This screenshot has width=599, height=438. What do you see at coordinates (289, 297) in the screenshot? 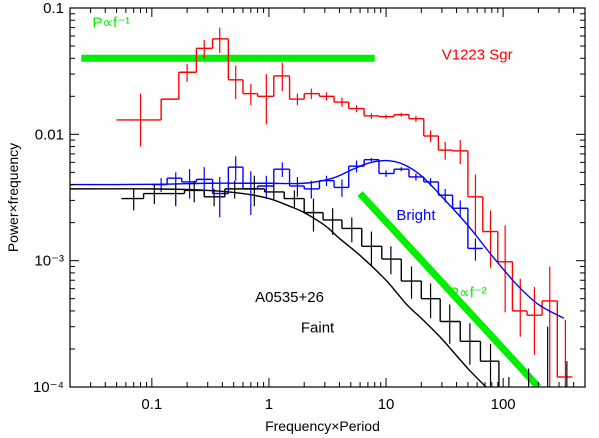
I see `annotation-a0535-26: A0535+26` at bounding box center [289, 297].